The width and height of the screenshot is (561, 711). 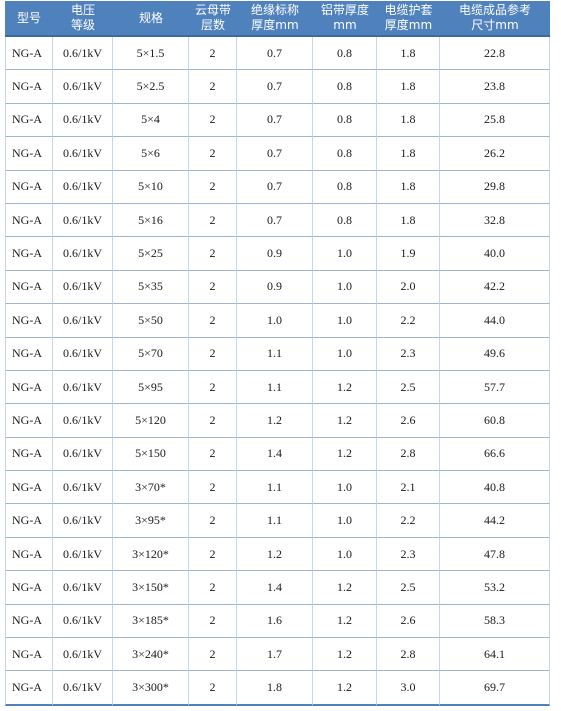 What do you see at coordinates (495, 19) in the screenshot?
I see `header-reference-size: 电缆成品参考 尺寸mm` at bounding box center [495, 19].